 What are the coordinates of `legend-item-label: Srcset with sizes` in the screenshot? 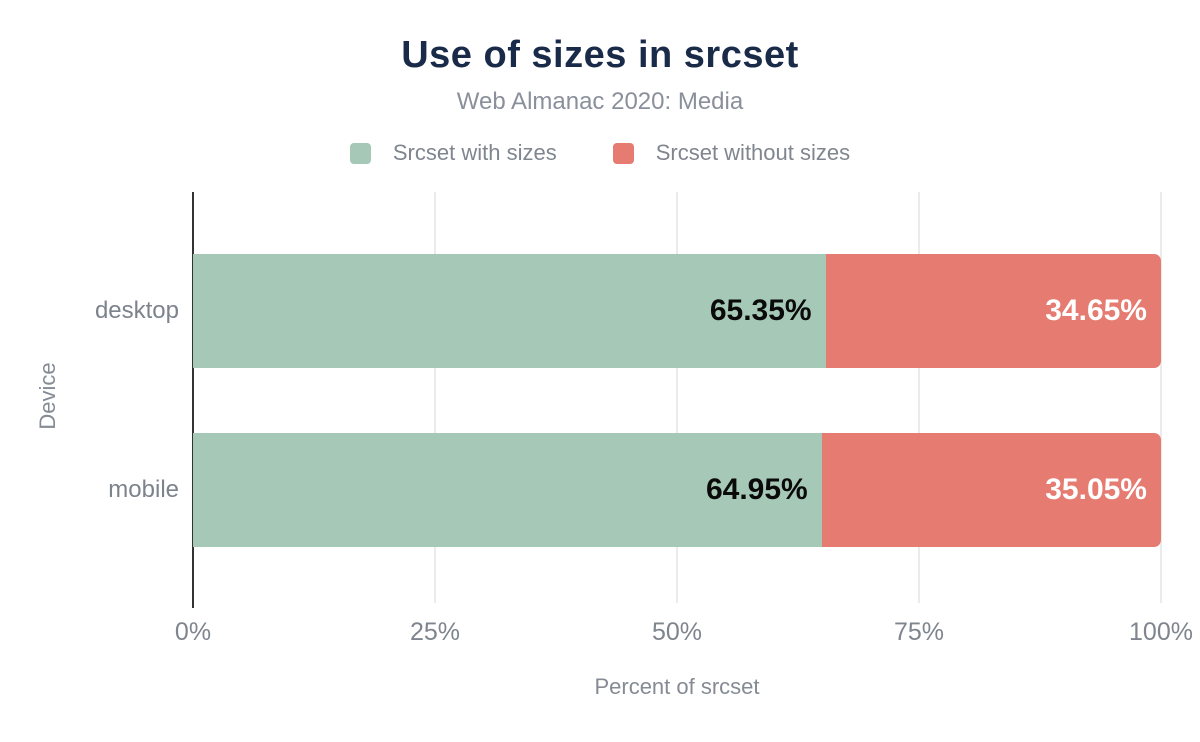 It's located at (474, 152).